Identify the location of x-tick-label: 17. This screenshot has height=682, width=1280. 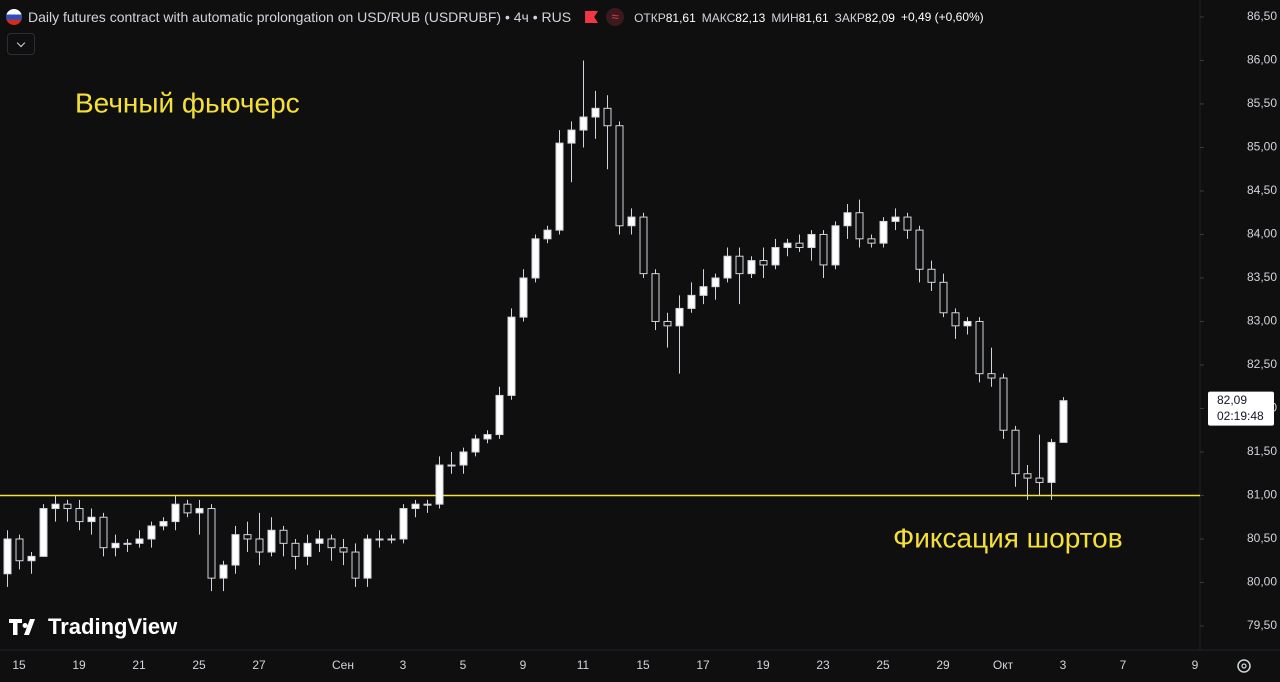
(703, 665).